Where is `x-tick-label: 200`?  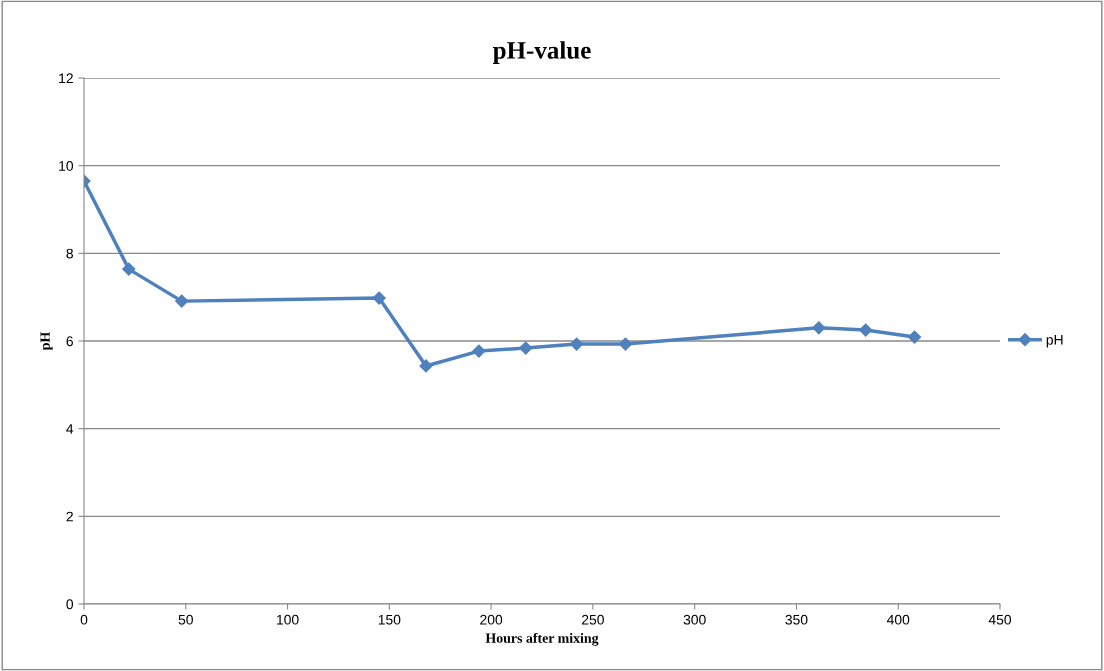
x-tick-label: 200 is located at coordinates (491, 619).